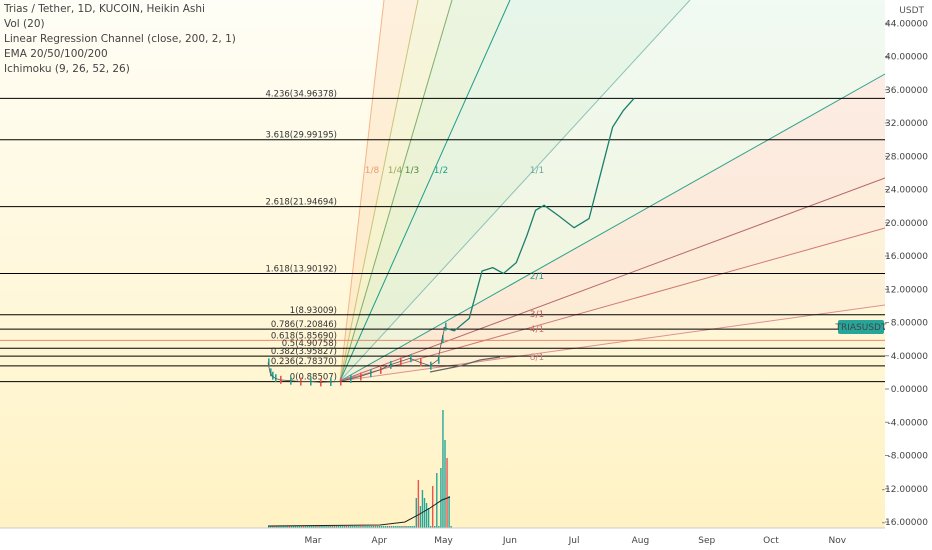  Describe the element at coordinates (301, 136) in the screenshot. I see `fib-level-label: 3.618(29.99195)` at that location.